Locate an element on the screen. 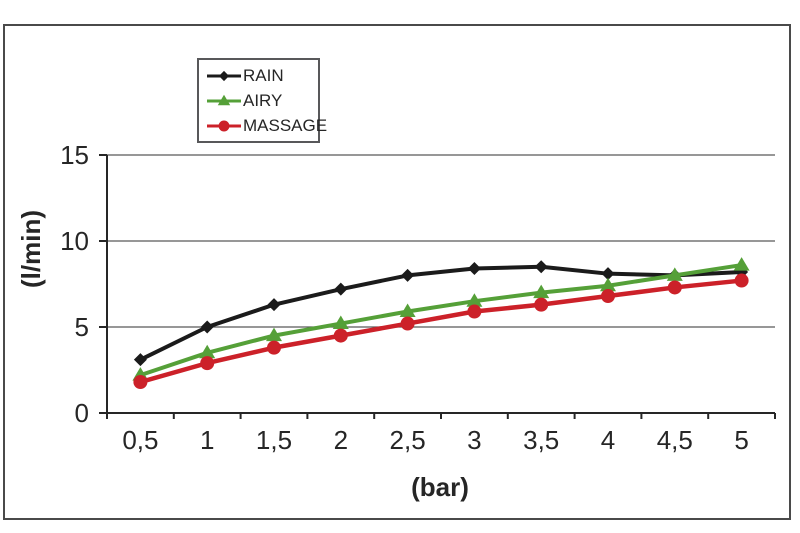 The width and height of the screenshot is (800, 533). x-tick-label: 2,5 is located at coordinates (408, 440).